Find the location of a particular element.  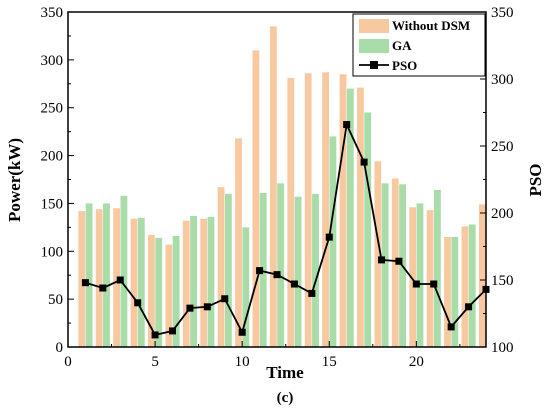

figure-caption: (c) is located at coordinates (285, 398).